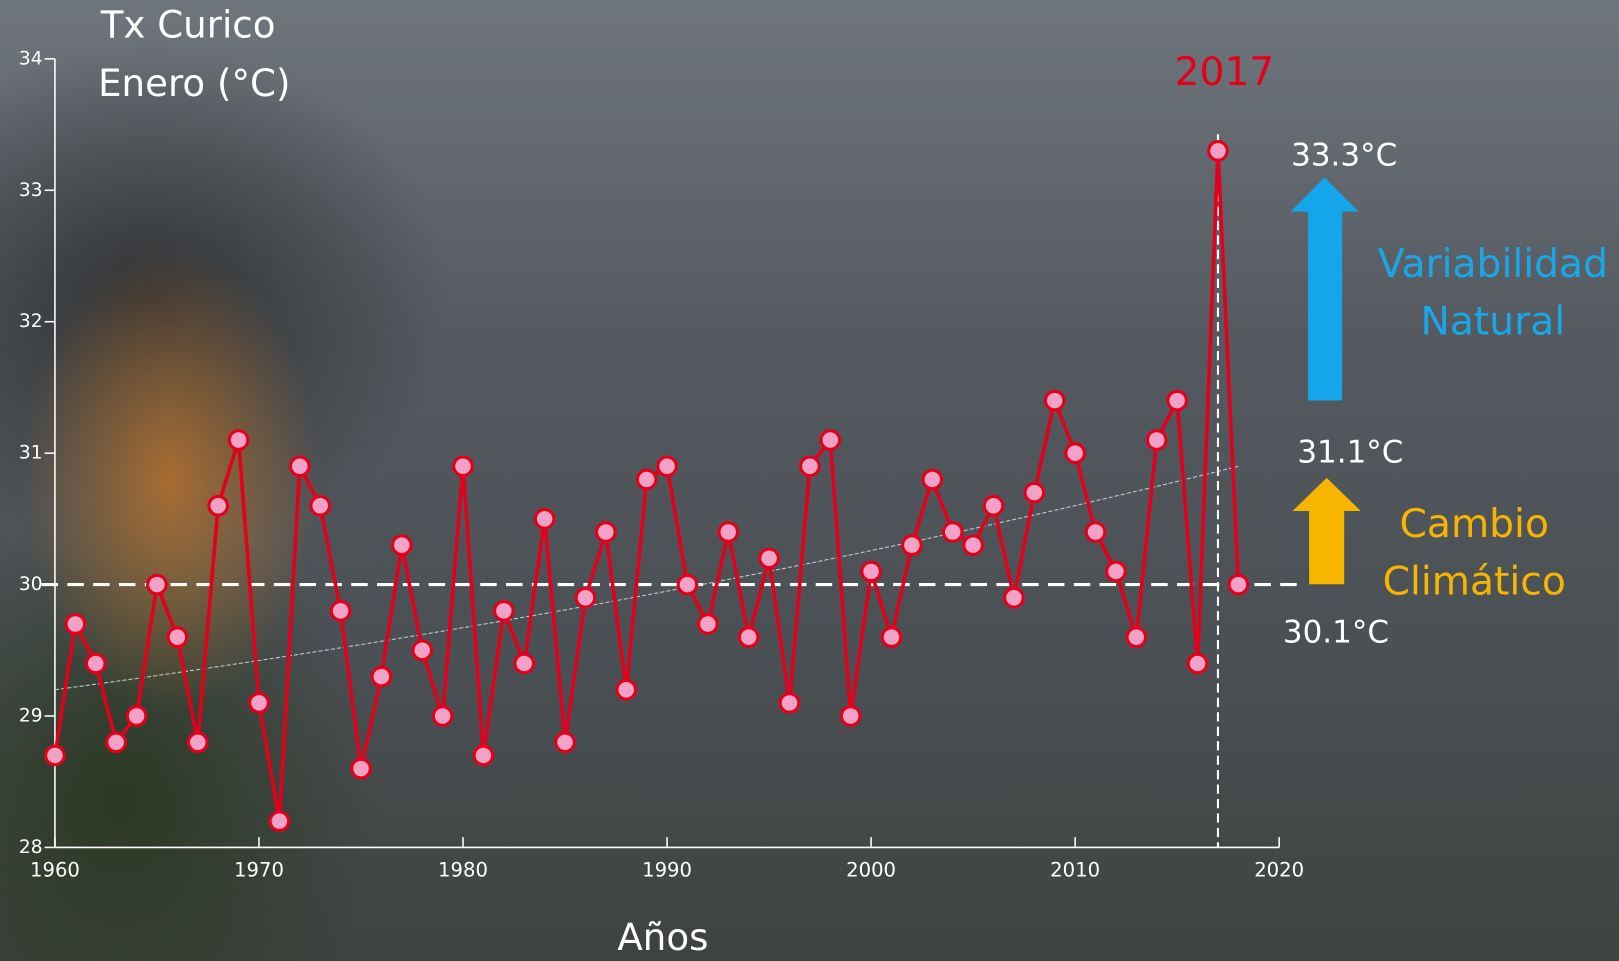  Describe the element at coordinates (55, 870) in the screenshot. I see `x-tick-label: 1960` at that location.